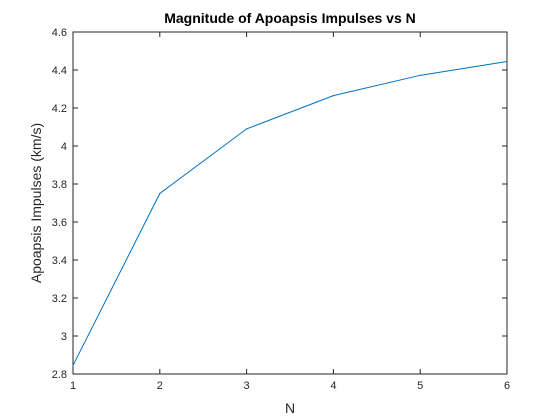  I want to click on x-tick-label: 6, so click(507, 386).